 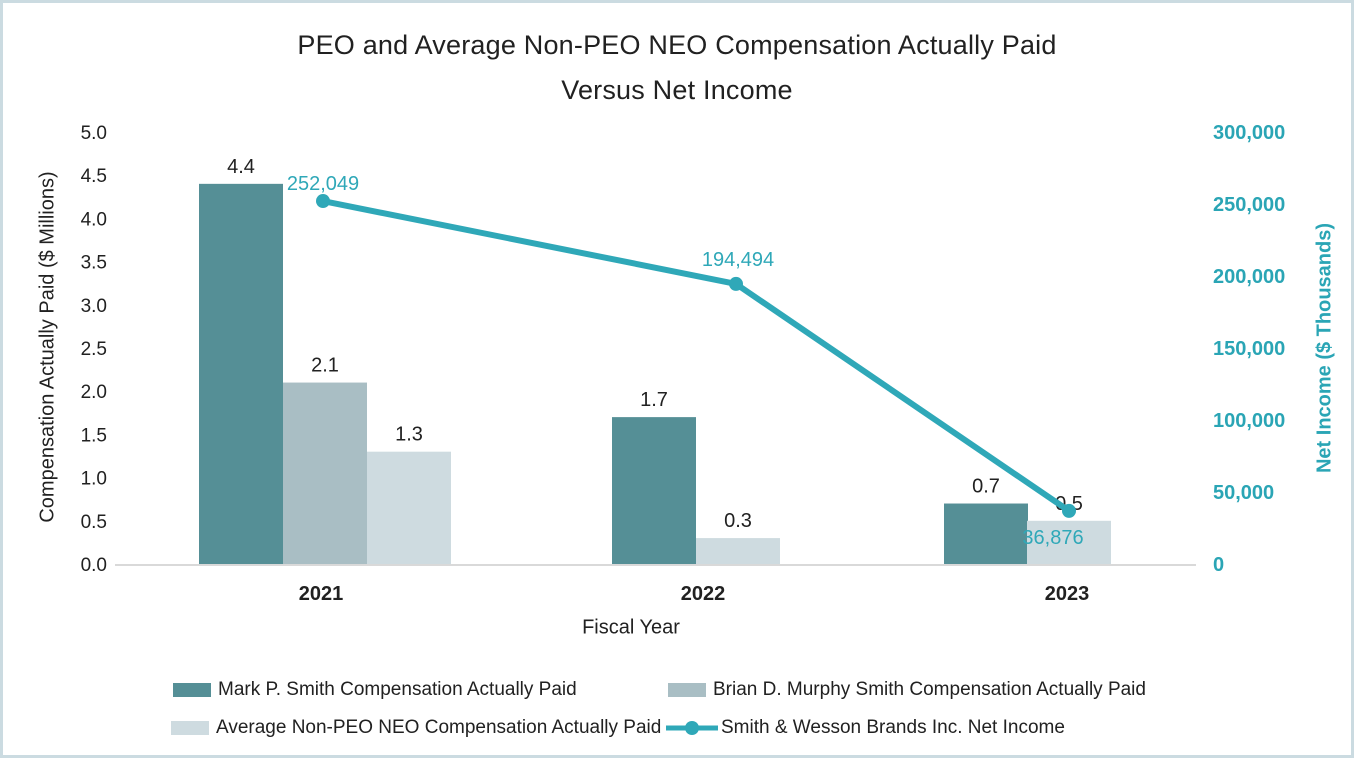 I want to click on bar-2023-series2, so click(x=1069, y=542).